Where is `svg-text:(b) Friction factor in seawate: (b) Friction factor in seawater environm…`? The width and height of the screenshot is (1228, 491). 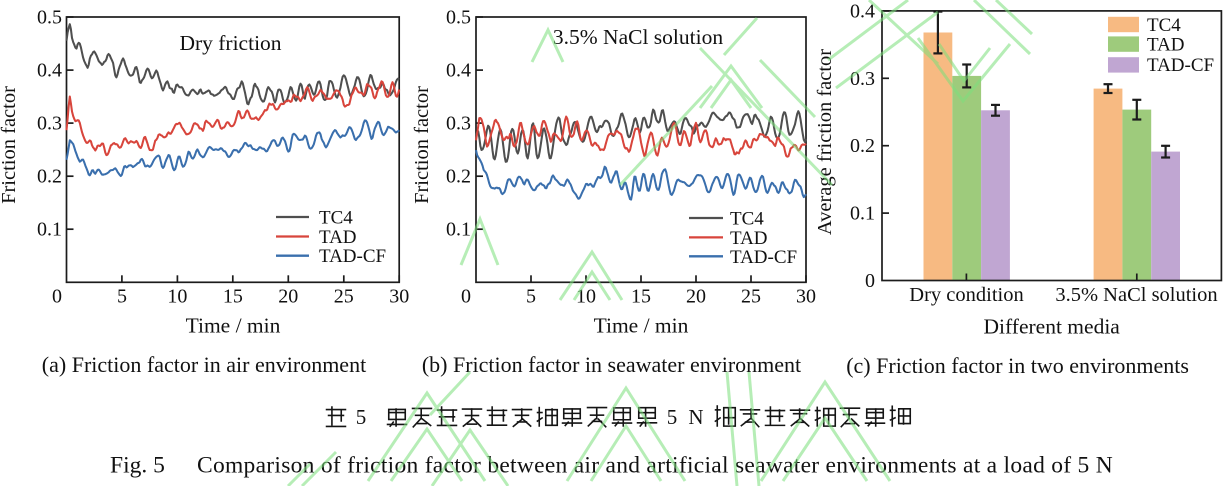
svg-text:(b) Friction factor in seawate: (b) Friction factor in seawater environm… is located at coordinates (611, 364).